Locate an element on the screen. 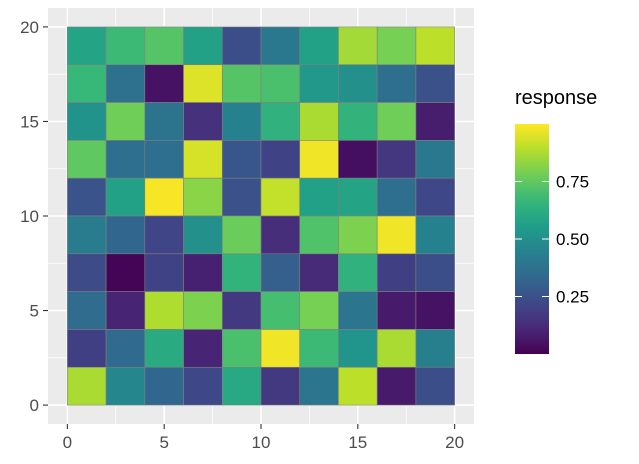 The height and width of the screenshot is (464, 639). x-tick-label: 5 is located at coordinates (163, 442).